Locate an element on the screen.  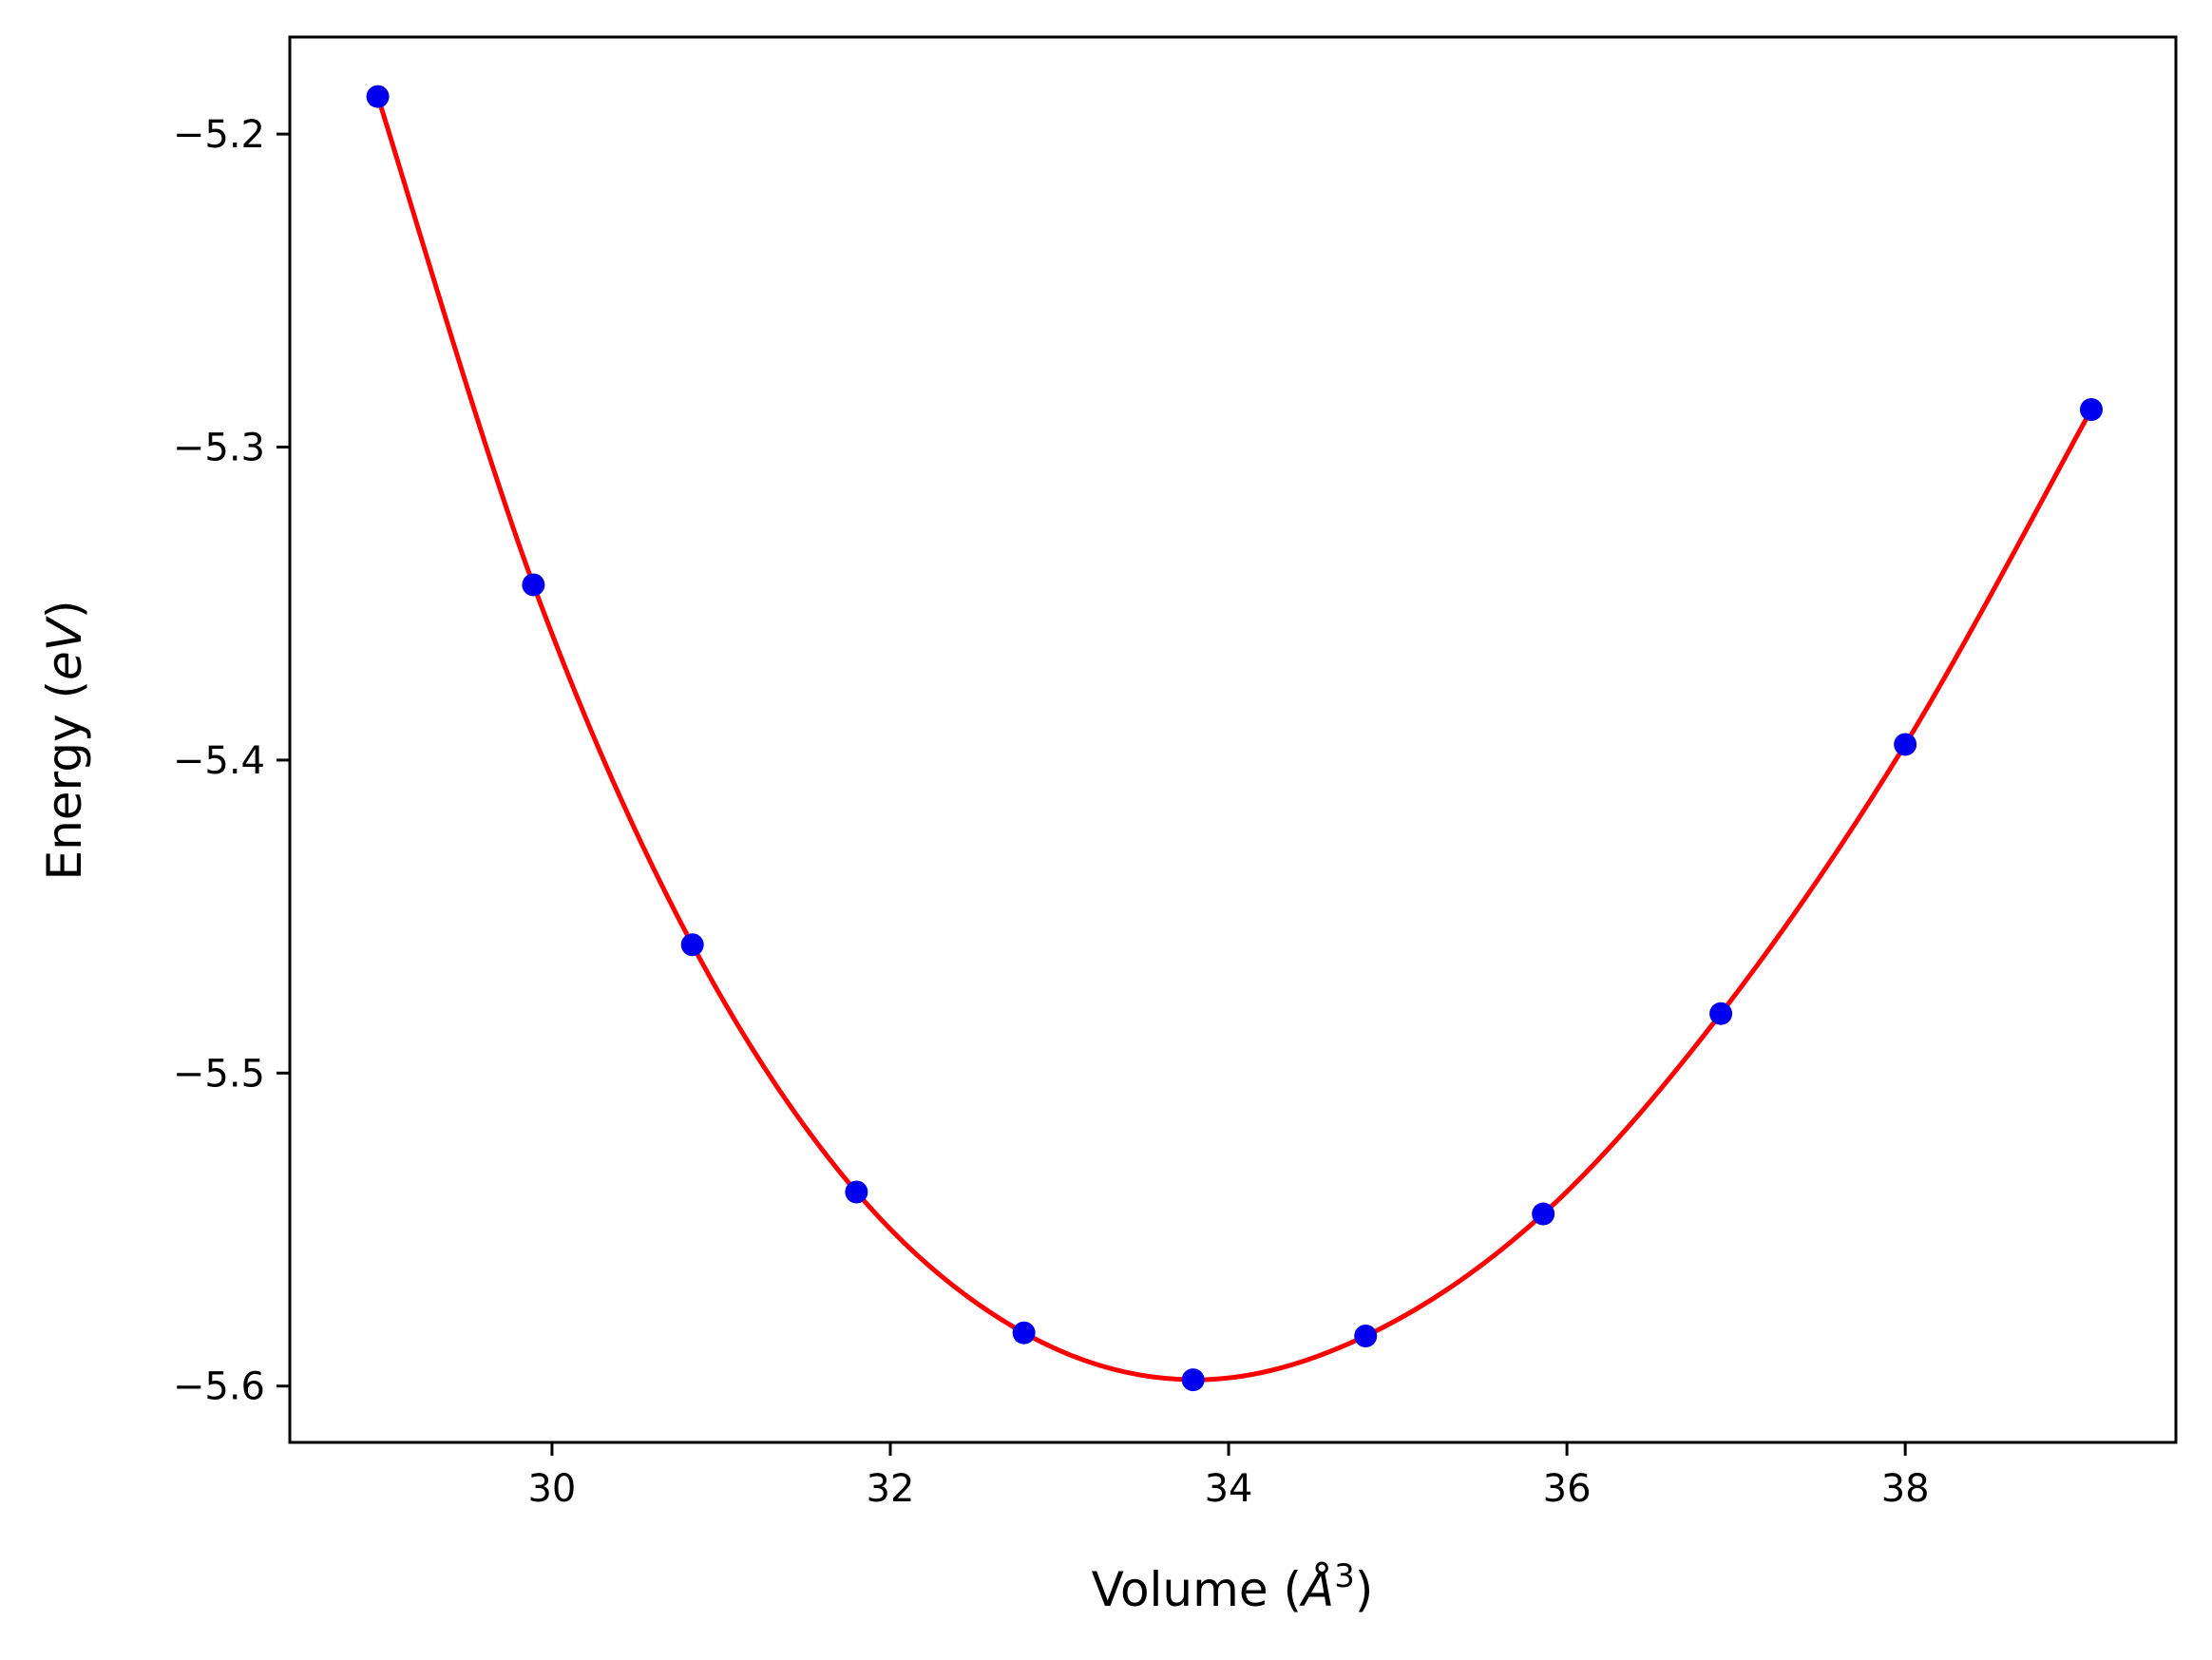
x-axis-ticks: 30 32 34 36 38 is located at coordinates (1228, 1476).